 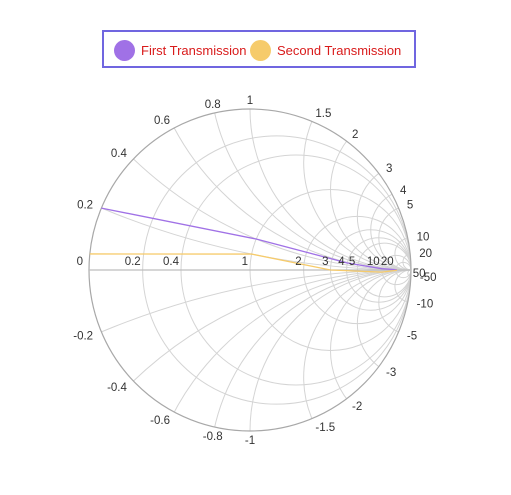 What do you see at coordinates (357, 407) in the screenshot?
I see `reactance-label: -2` at bounding box center [357, 407].